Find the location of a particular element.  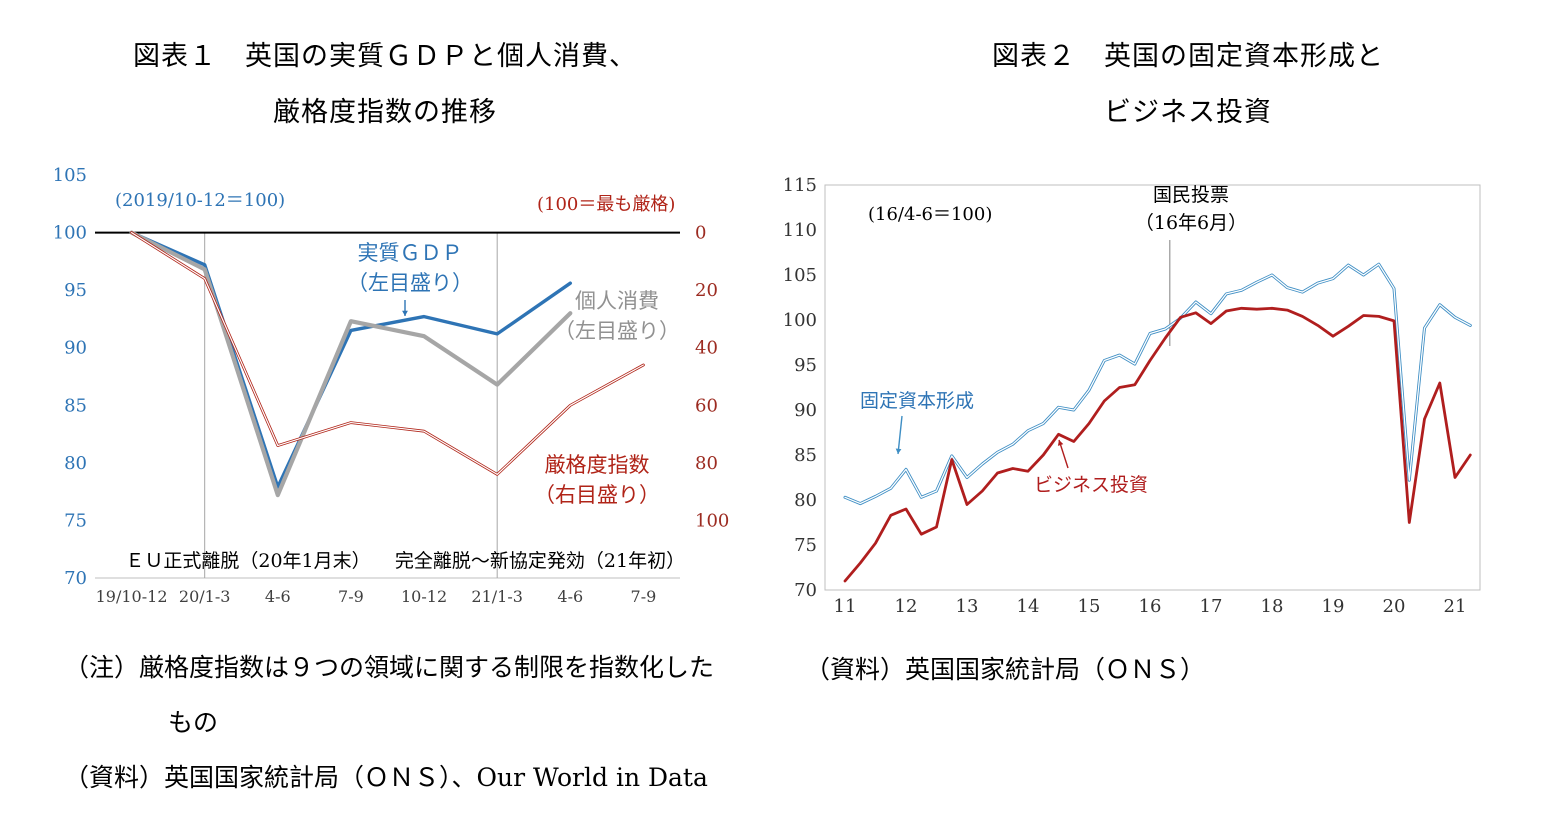

y-axis-tick: 90 is located at coordinates (805, 410).